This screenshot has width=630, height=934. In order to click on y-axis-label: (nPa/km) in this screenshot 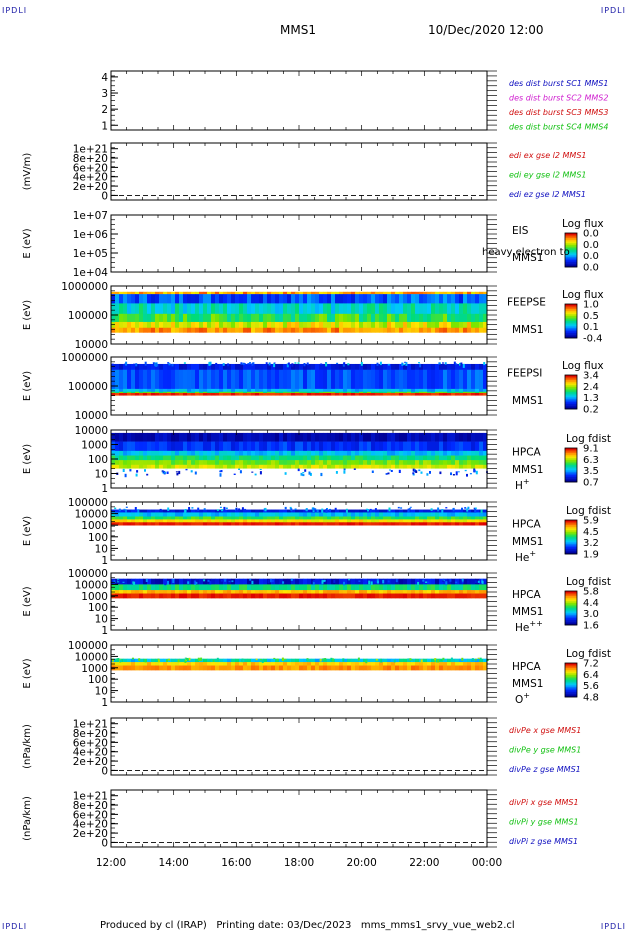, I will do `click(27, 818)`.